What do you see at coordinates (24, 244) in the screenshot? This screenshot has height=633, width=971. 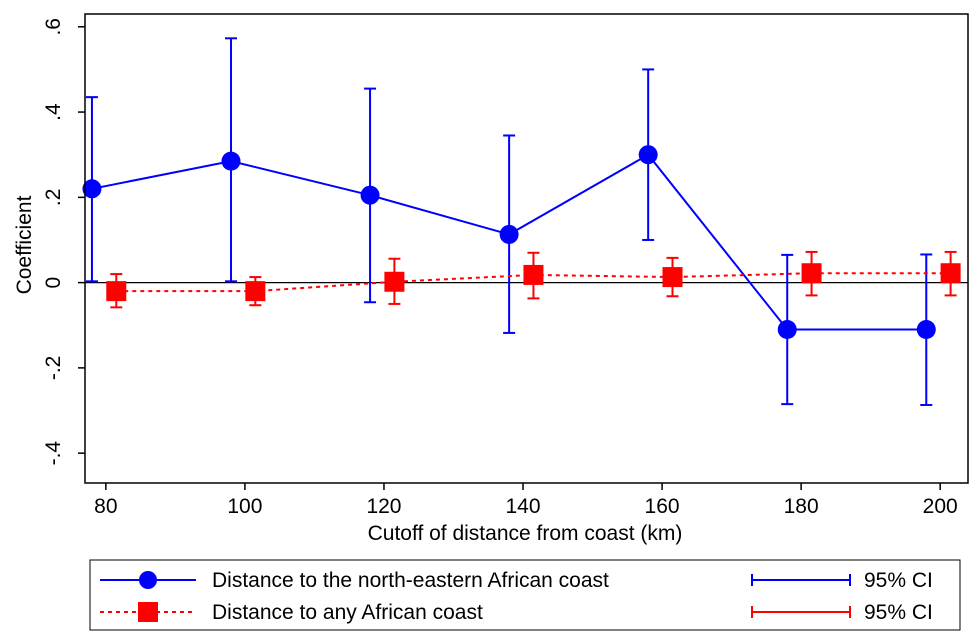 I see `y-axis-title: Coefficient` at bounding box center [24, 244].